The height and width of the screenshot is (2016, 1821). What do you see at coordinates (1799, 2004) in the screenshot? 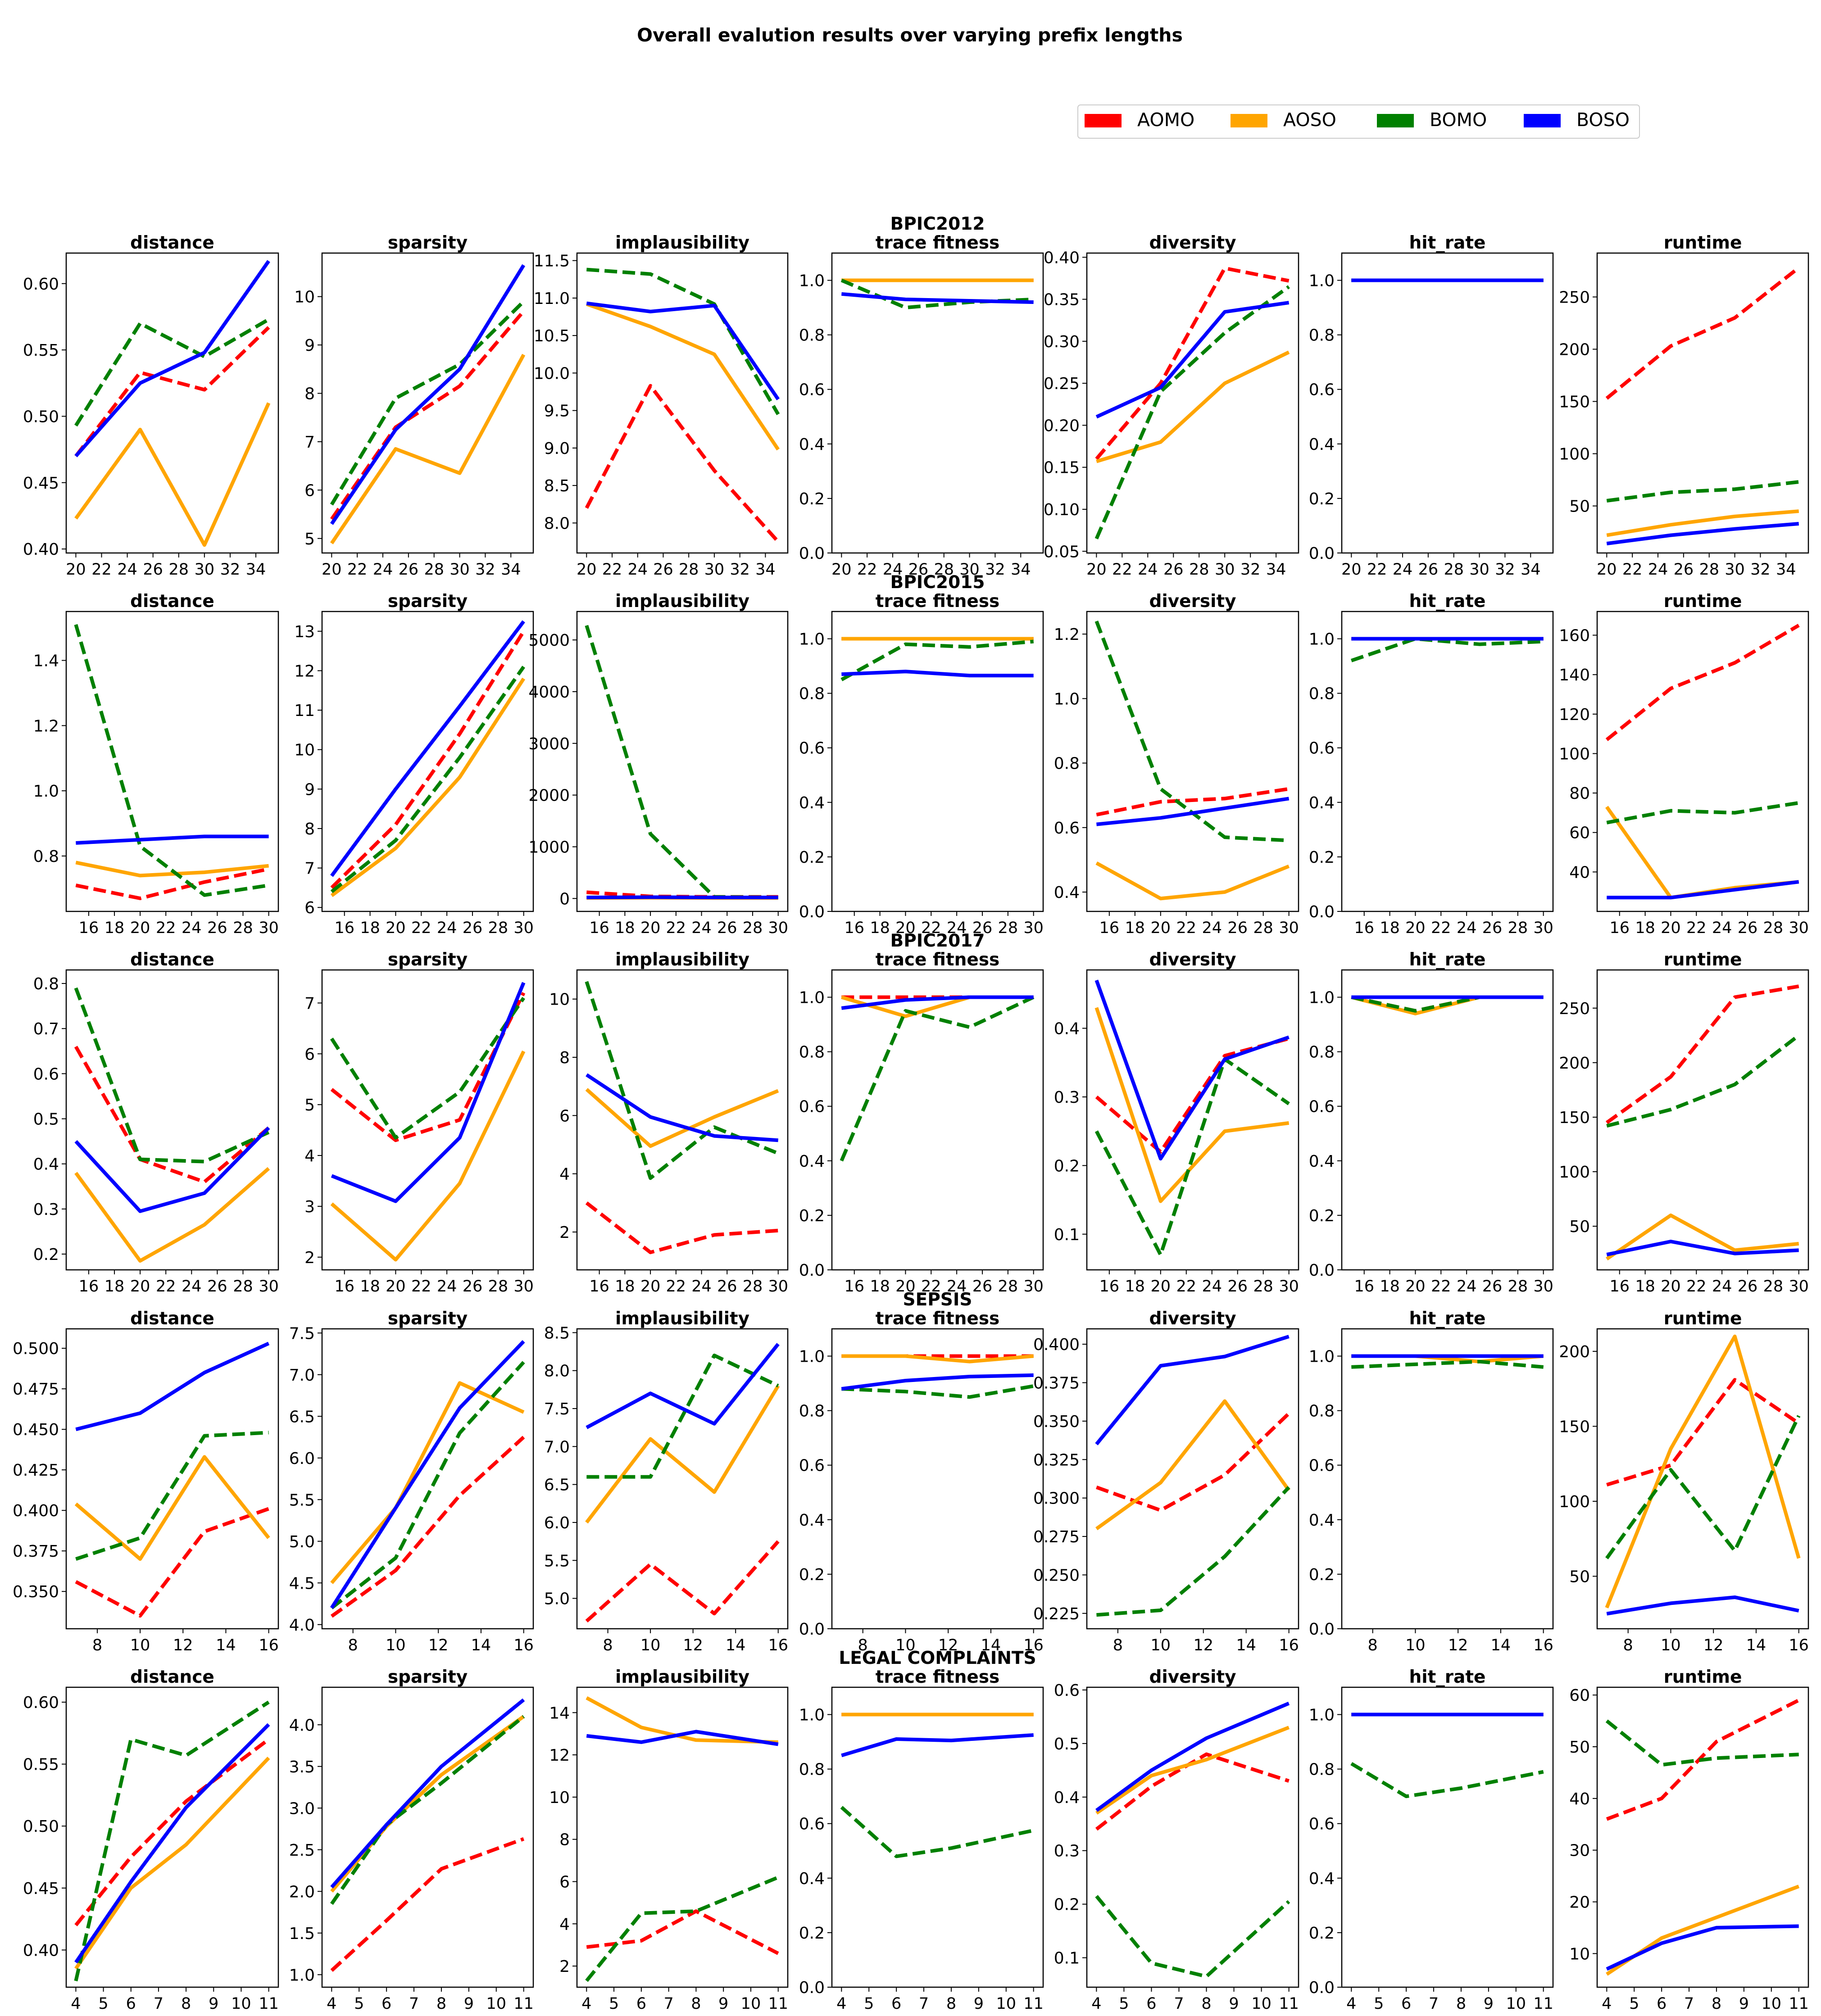
I see `x-tick-label: 11` at bounding box center [1799, 2004].